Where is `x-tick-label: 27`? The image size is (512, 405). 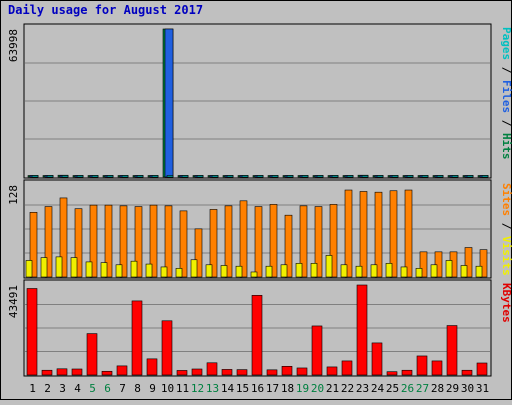 x-tick-label: 27 is located at coordinates (422, 388).